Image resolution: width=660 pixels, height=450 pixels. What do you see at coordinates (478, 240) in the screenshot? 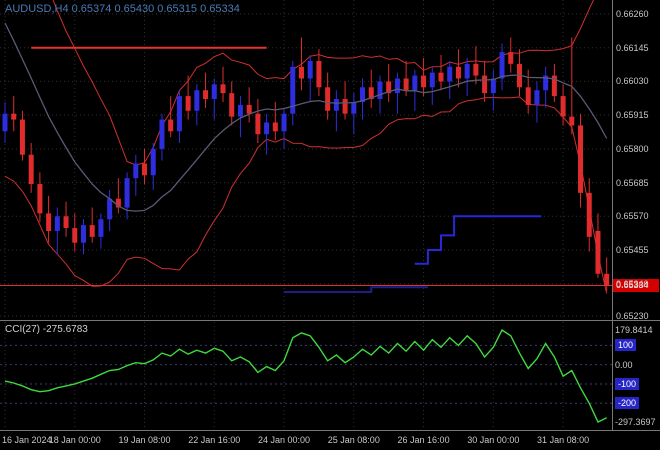
I see `support-step-blue` at bounding box center [478, 240].